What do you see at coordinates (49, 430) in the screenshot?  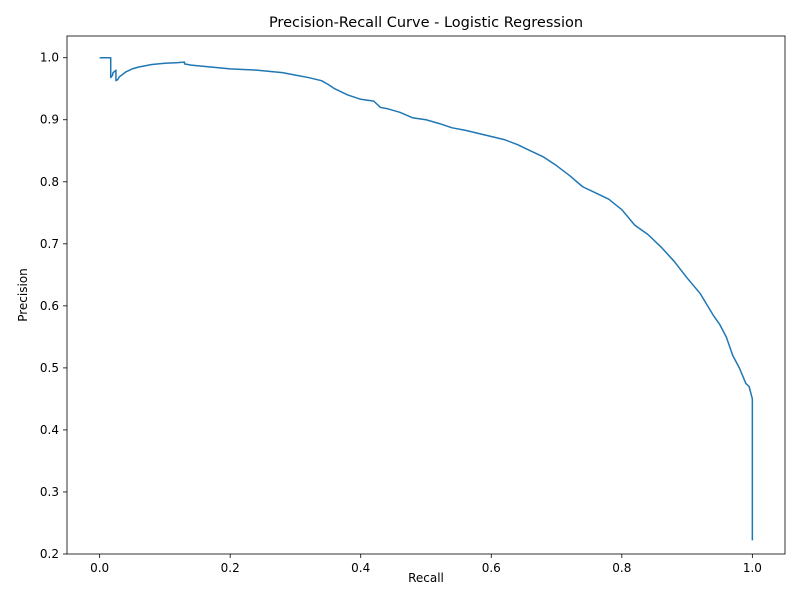 I see `y-tick-label: 0.4` at bounding box center [49, 430].